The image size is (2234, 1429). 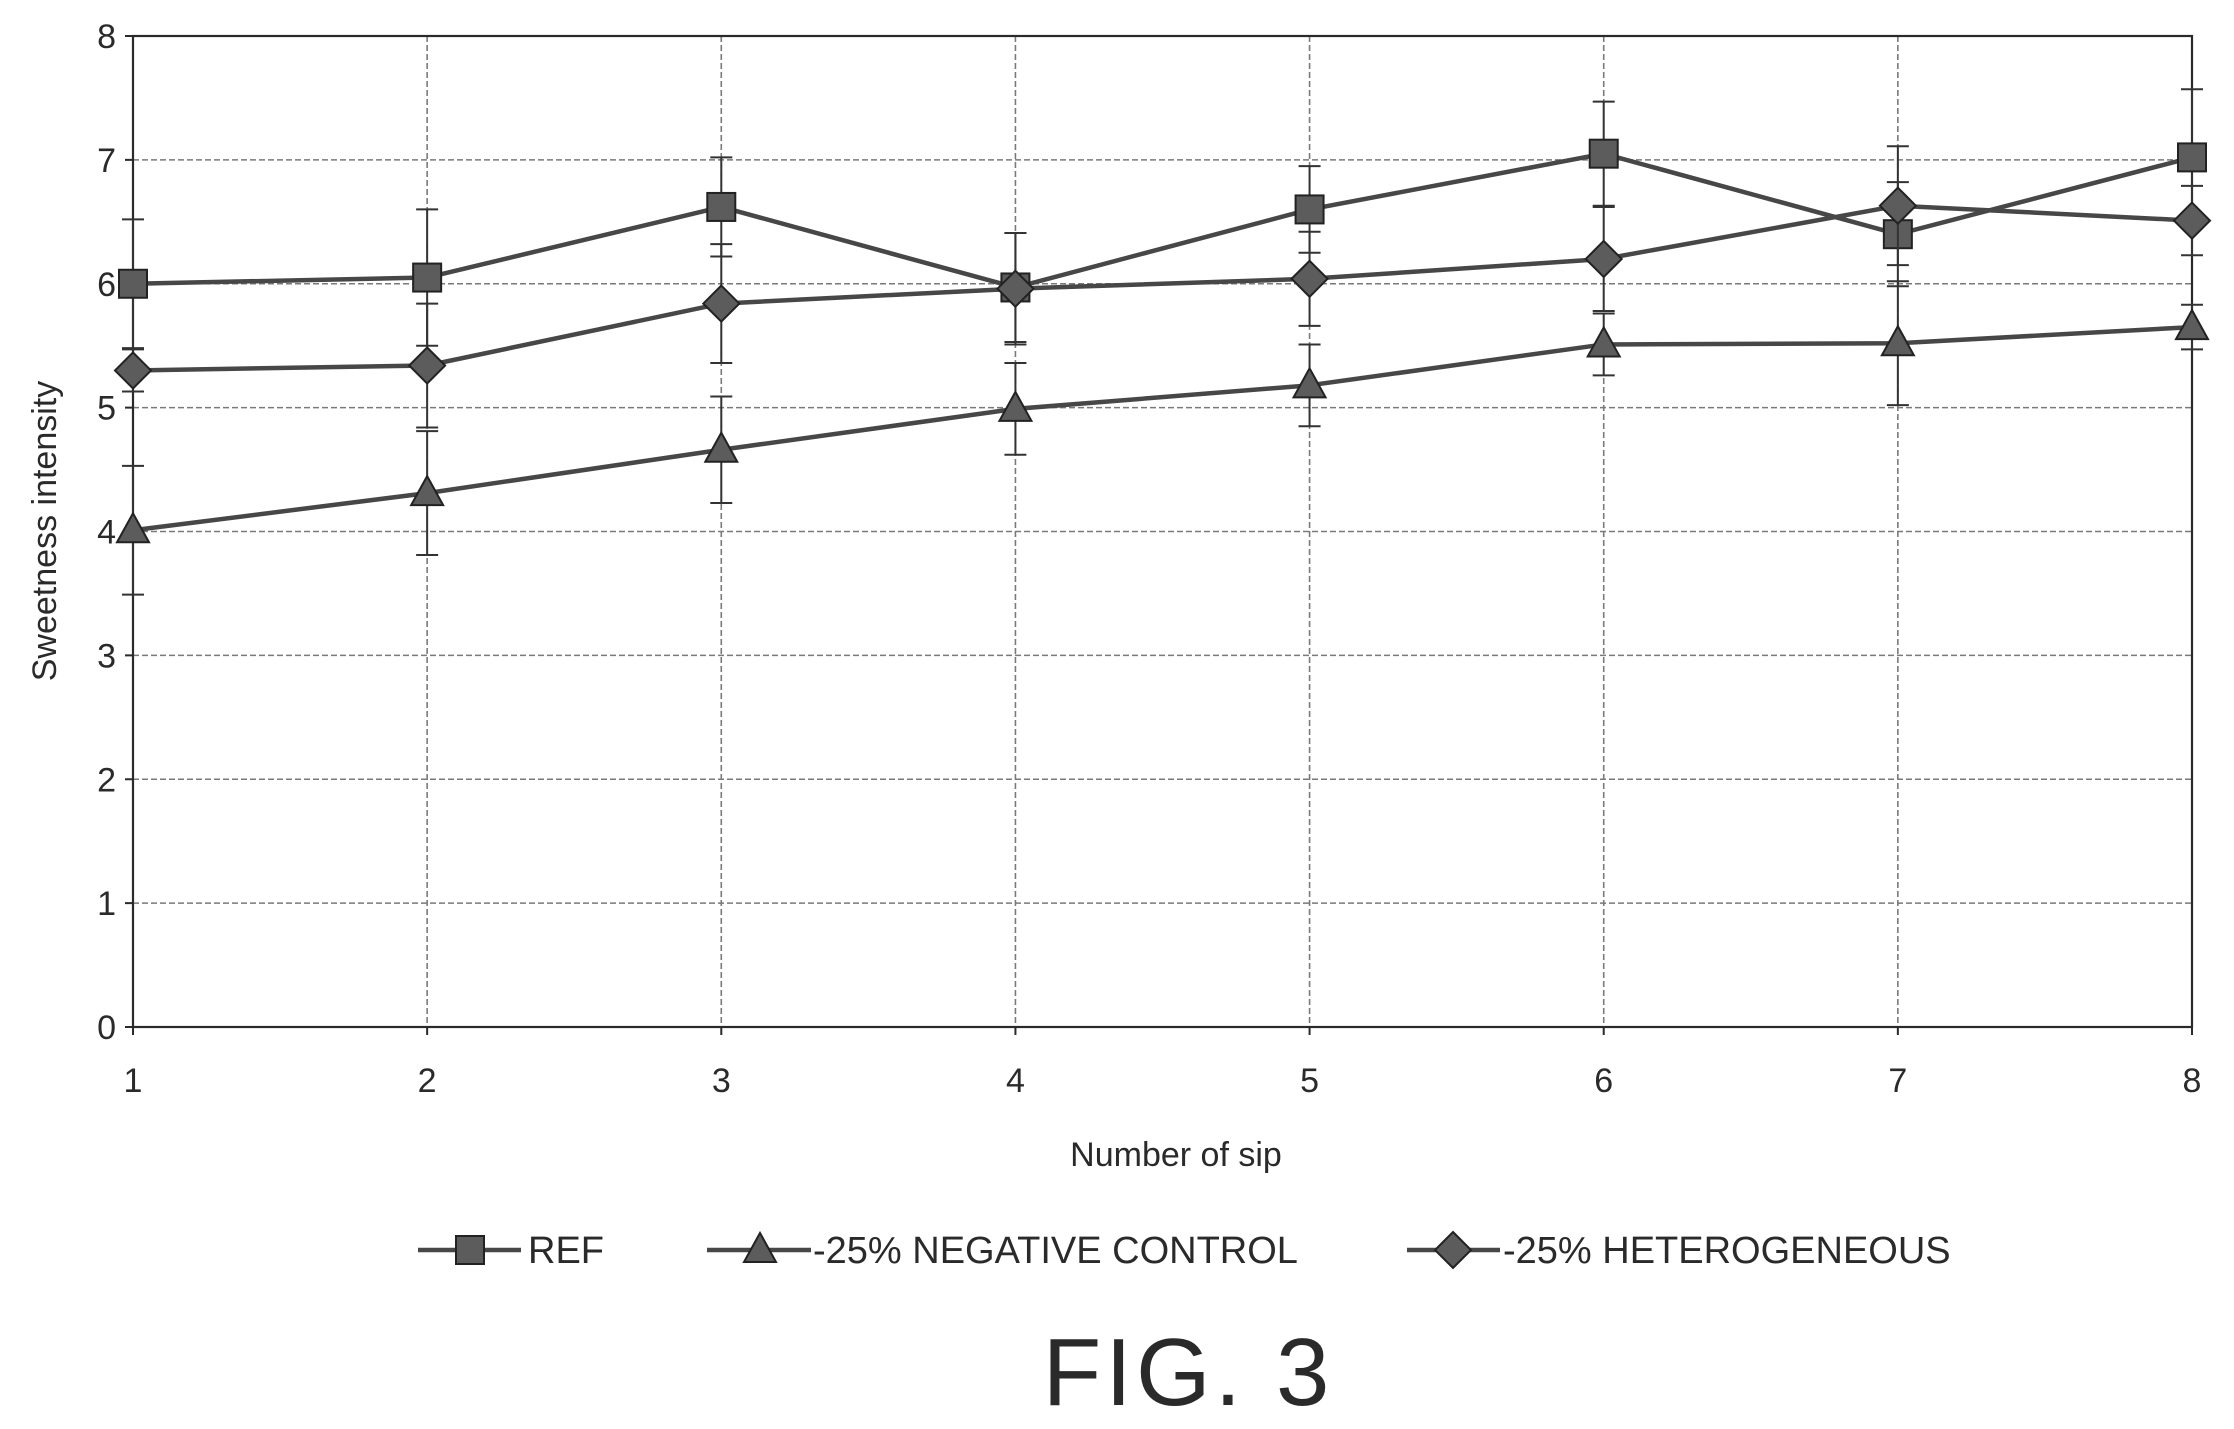 I want to click on legend-item-negative-control: -25% NEGATIVE CONTROL, so click(x=1002, y=1251).